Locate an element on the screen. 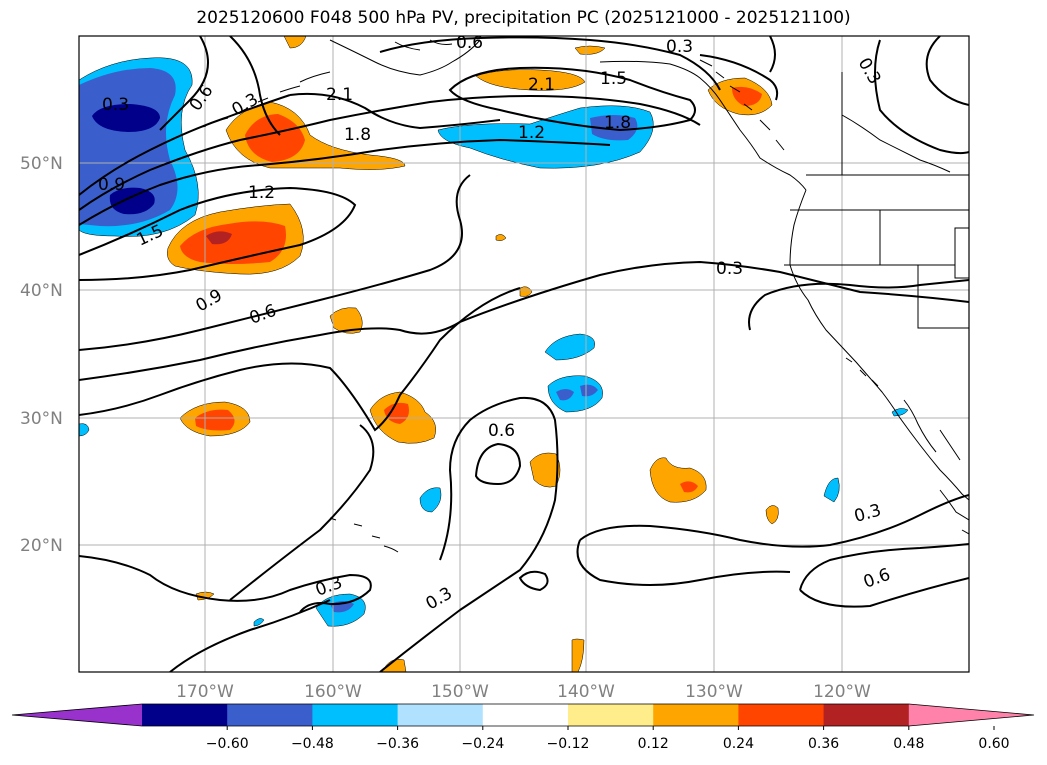 Image resolution: width=1047 pixels, height=765 pixels. latitude-labels: 50°N 40°N 30°N 20°N is located at coordinates (41, 355).